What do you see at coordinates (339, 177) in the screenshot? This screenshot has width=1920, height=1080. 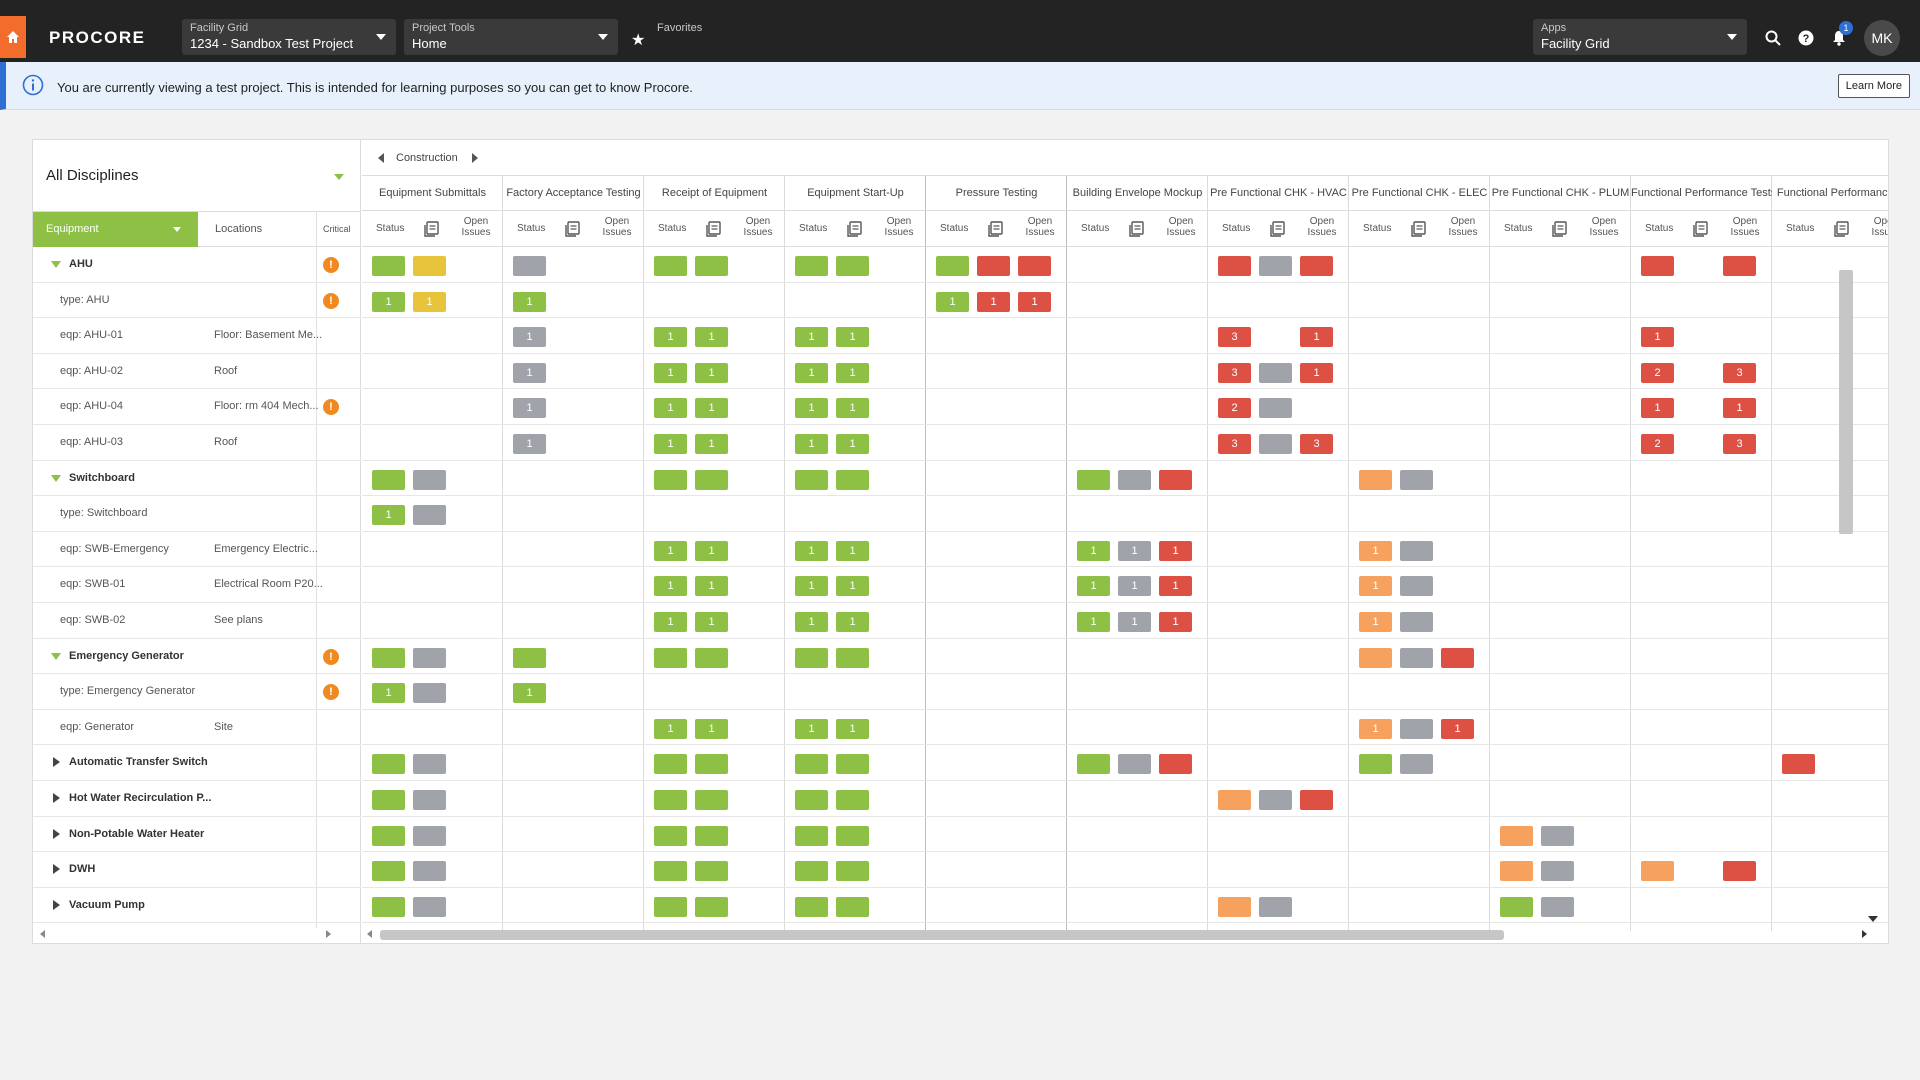 I see `chevron-down-icon` at bounding box center [339, 177].